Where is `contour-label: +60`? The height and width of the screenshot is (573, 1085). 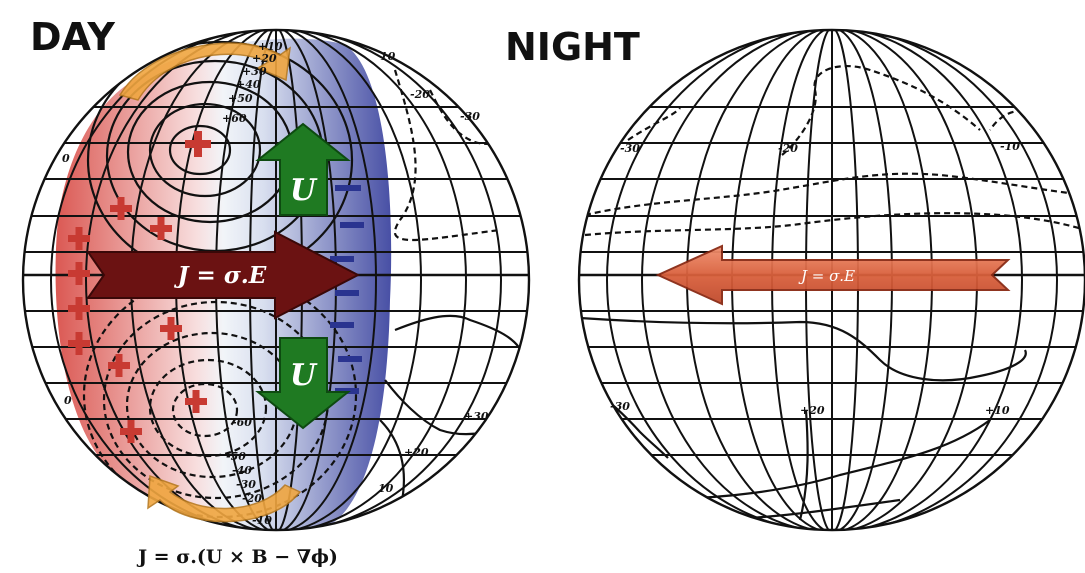
contour-label: +60 is located at coordinates (234, 118).